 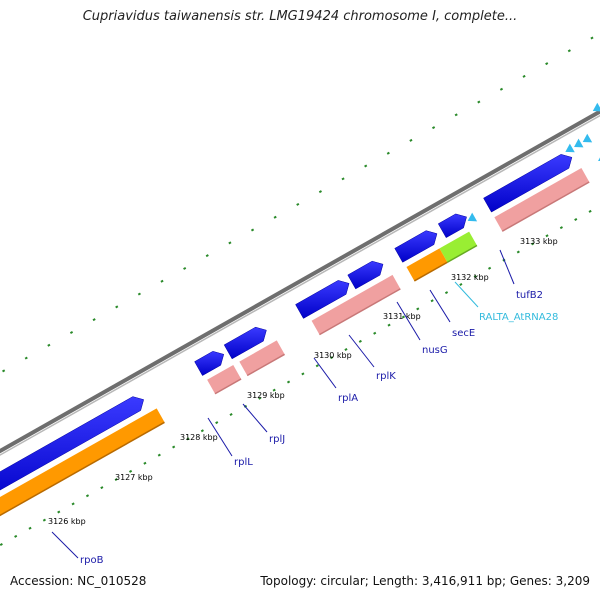 I want to click on gene-secE, so click(x=458, y=247).